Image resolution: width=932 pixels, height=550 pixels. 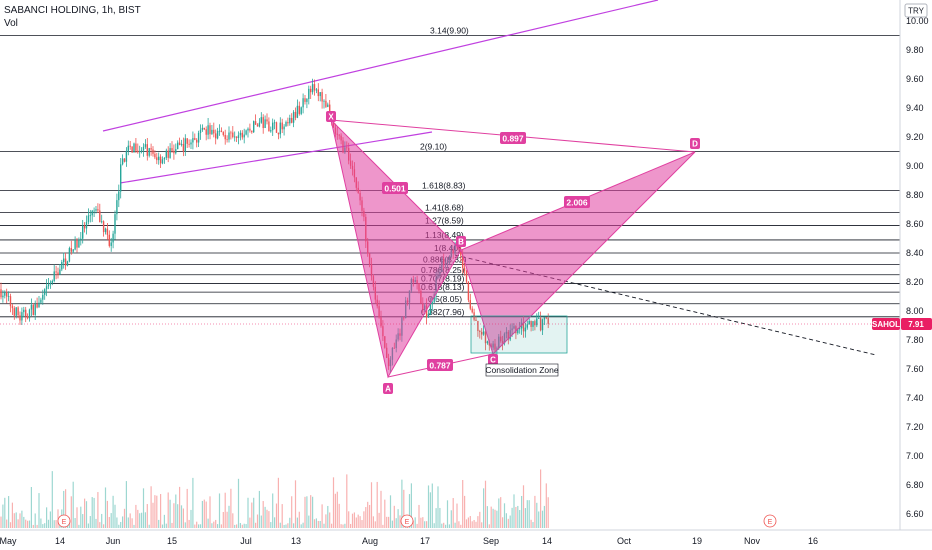 What do you see at coordinates (443, 312) in the screenshot?
I see `fib-level-label: 0.382(7.96)` at bounding box center [443, 312].